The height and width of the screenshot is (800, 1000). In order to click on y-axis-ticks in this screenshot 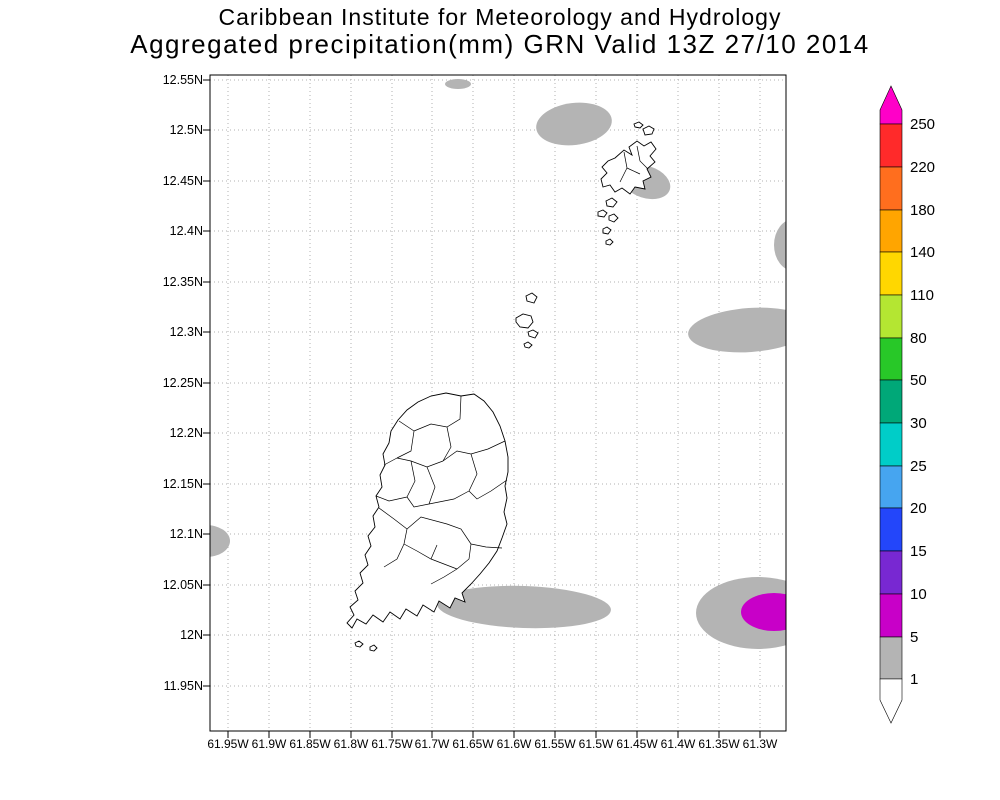, I will do `click(206, 383)`.